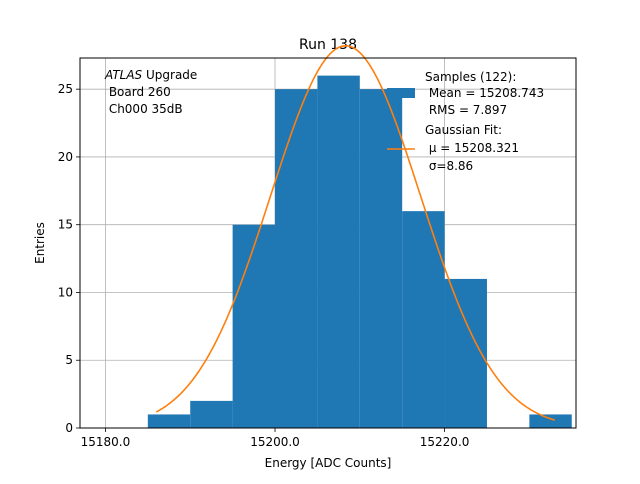 Image resolution: width=640 pixels, height=484 pixels. What do you see at coordinates (69, 360) in the screenshot?
I see `y-tick-label-1: 5` at bounding box center [69, 360].